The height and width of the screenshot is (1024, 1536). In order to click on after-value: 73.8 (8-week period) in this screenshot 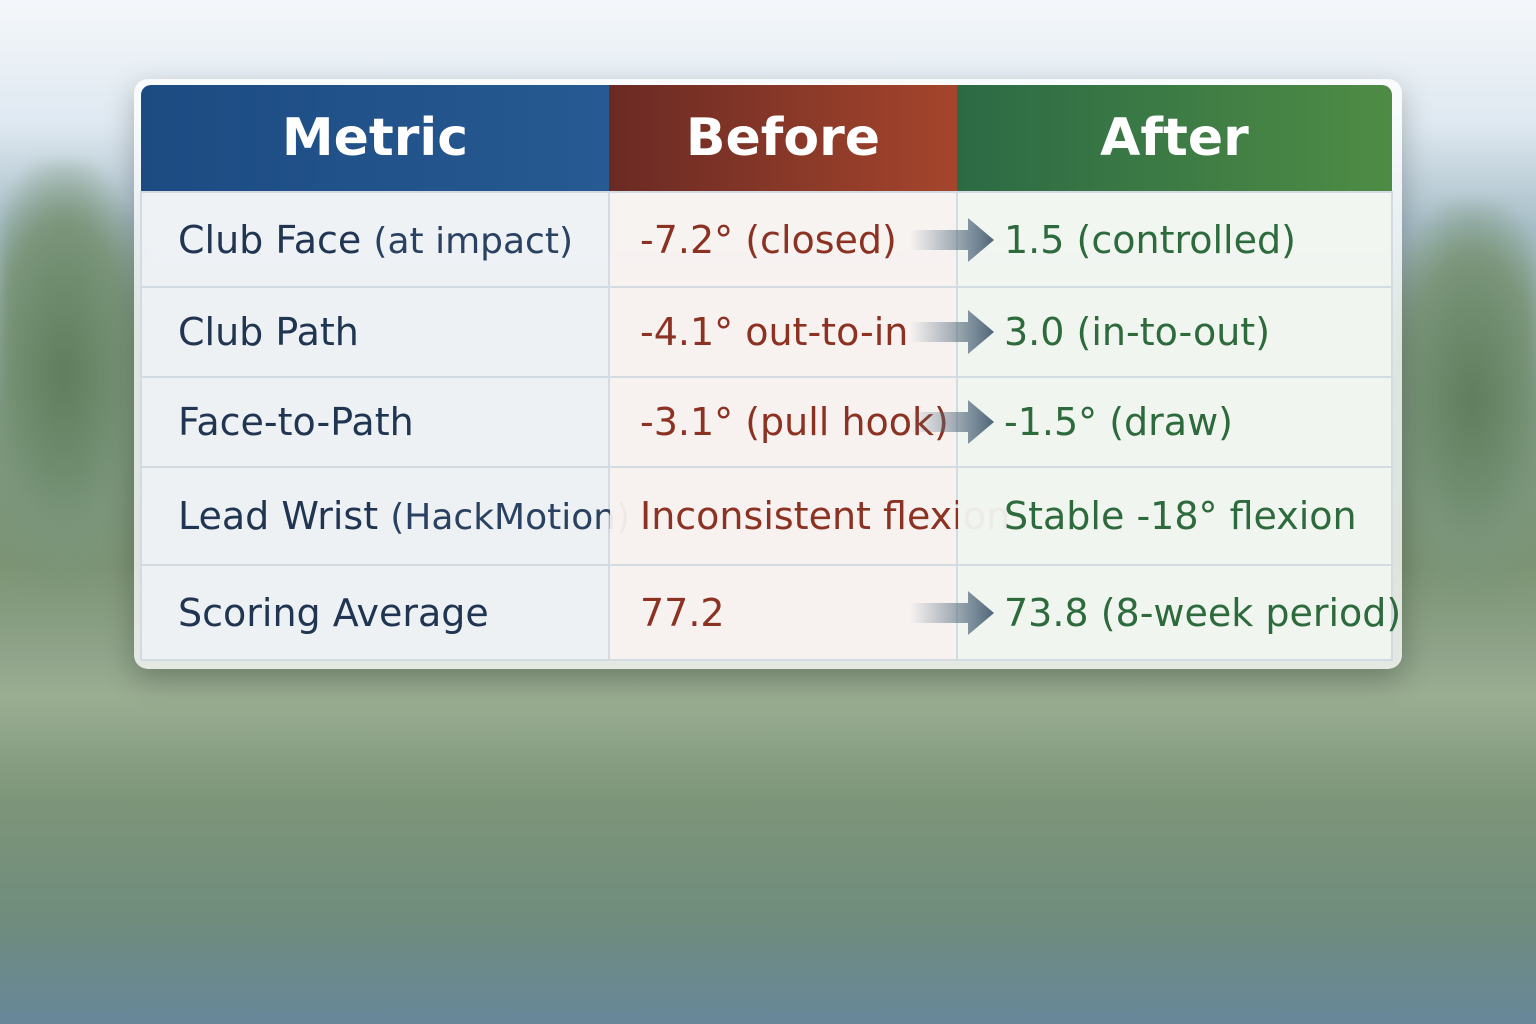, I will do `click(1203, 612)`.